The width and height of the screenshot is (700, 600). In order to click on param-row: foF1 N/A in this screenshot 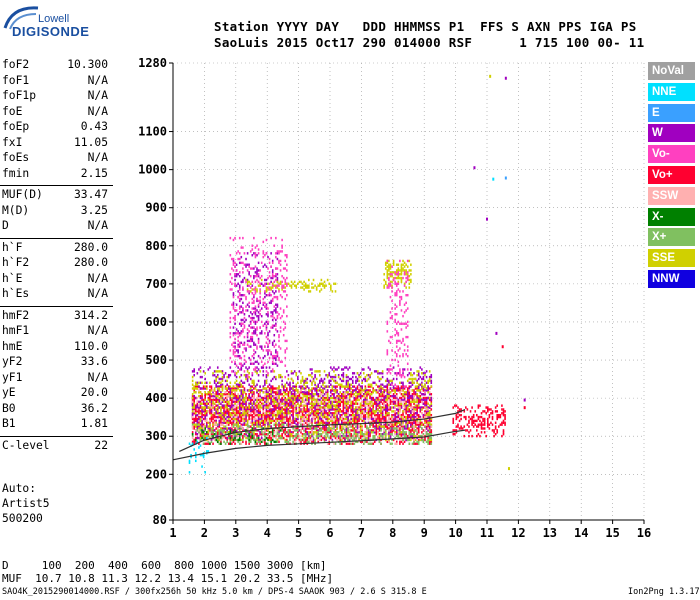, I will do `click(55, 81)`.